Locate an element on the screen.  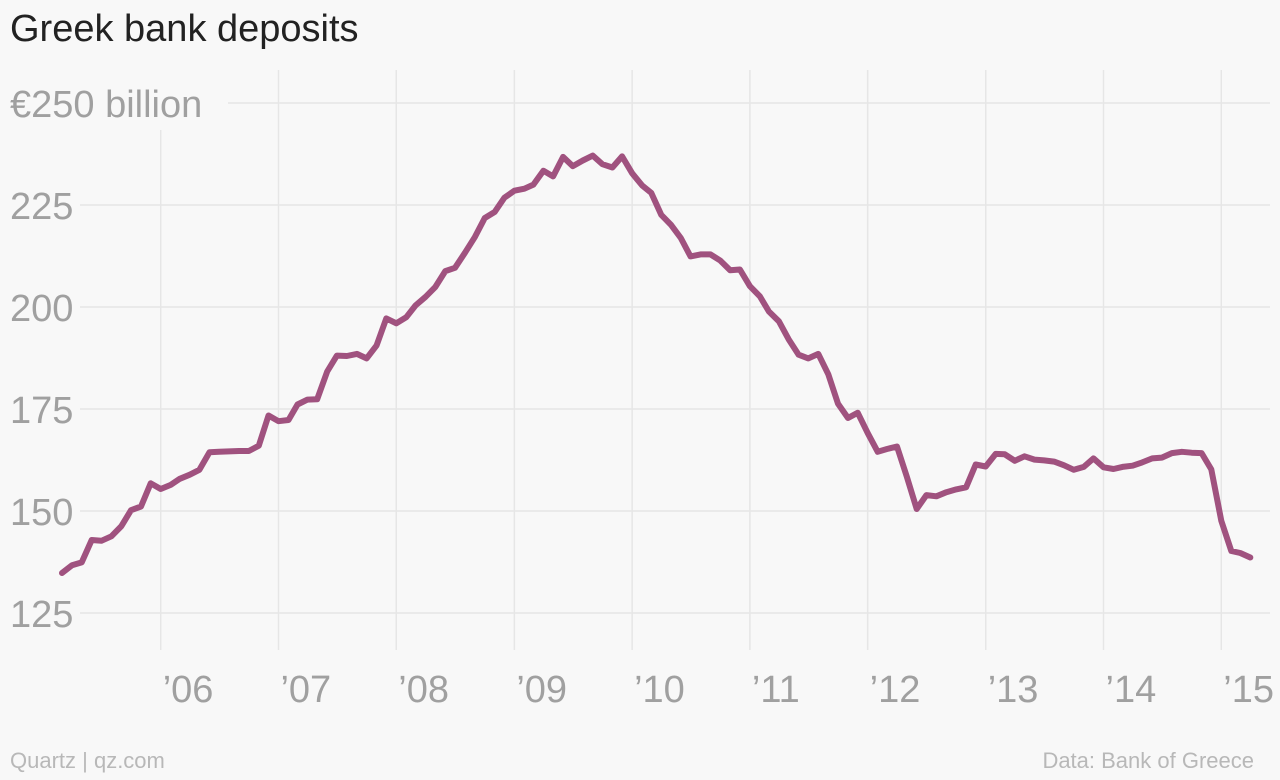
x-tick-label: ’14 is located at coordinates (1131, 690).